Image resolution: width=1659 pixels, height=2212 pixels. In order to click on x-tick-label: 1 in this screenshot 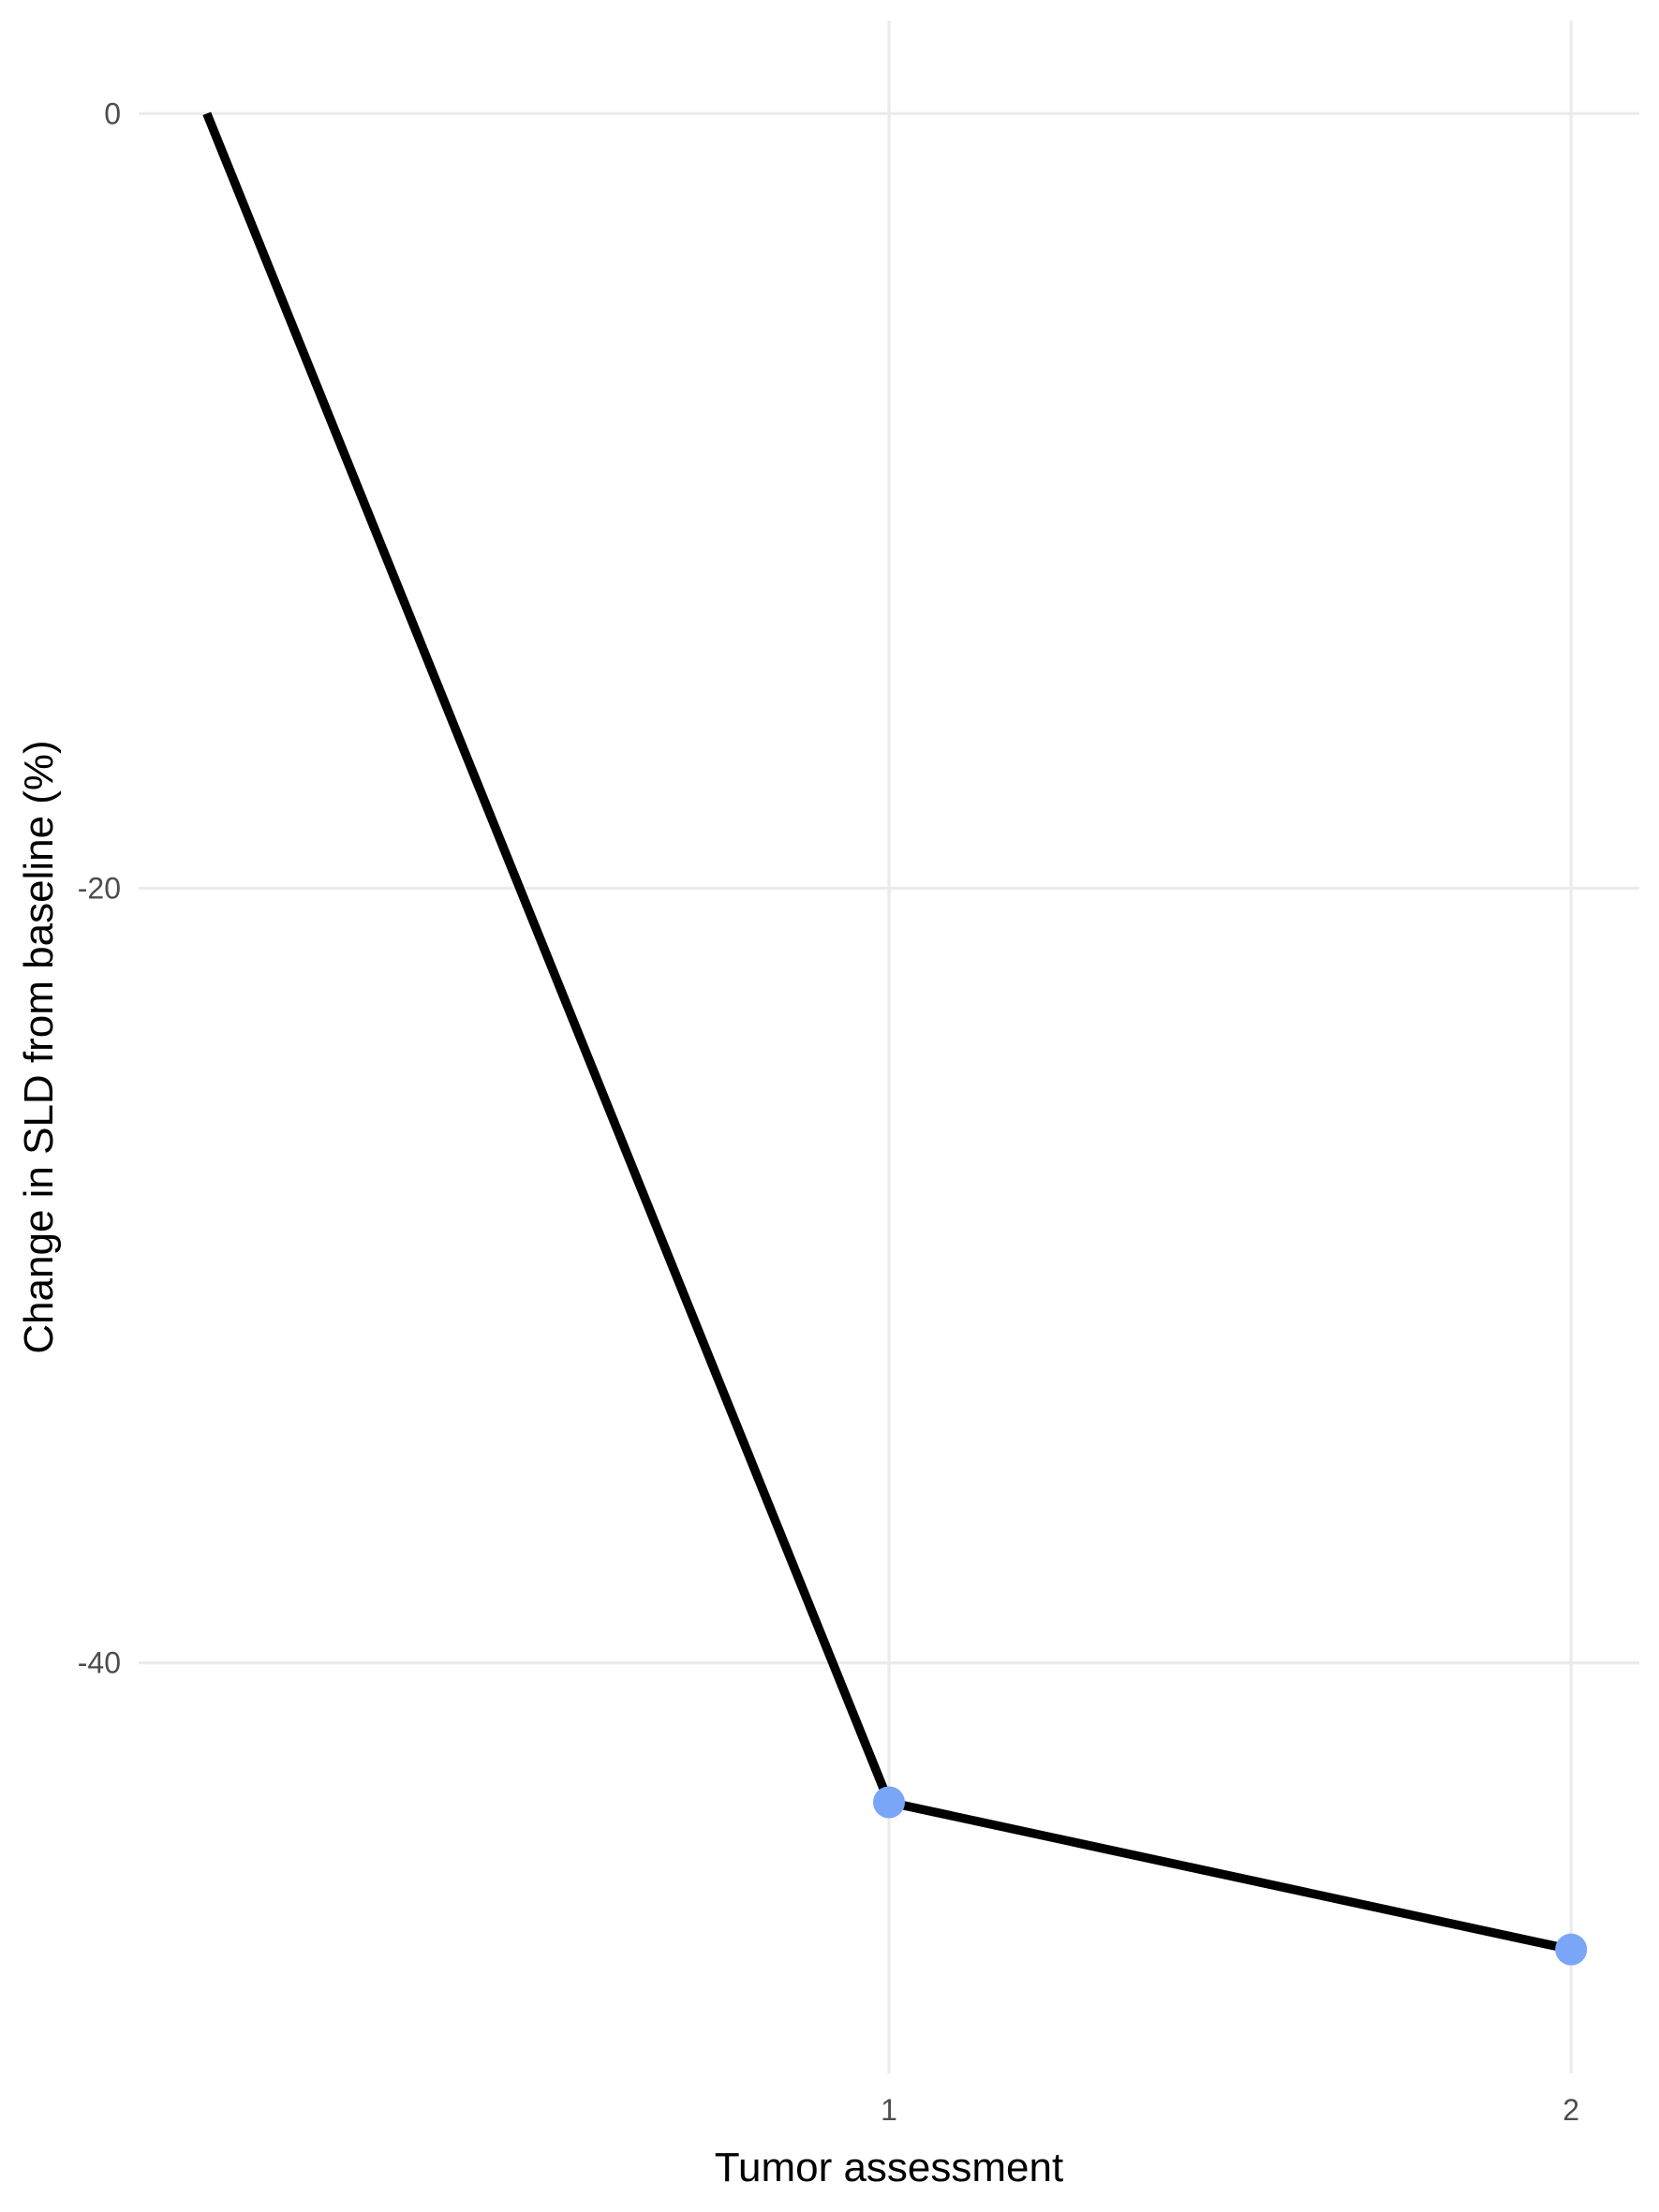, I will do `click(889, 2110)`.